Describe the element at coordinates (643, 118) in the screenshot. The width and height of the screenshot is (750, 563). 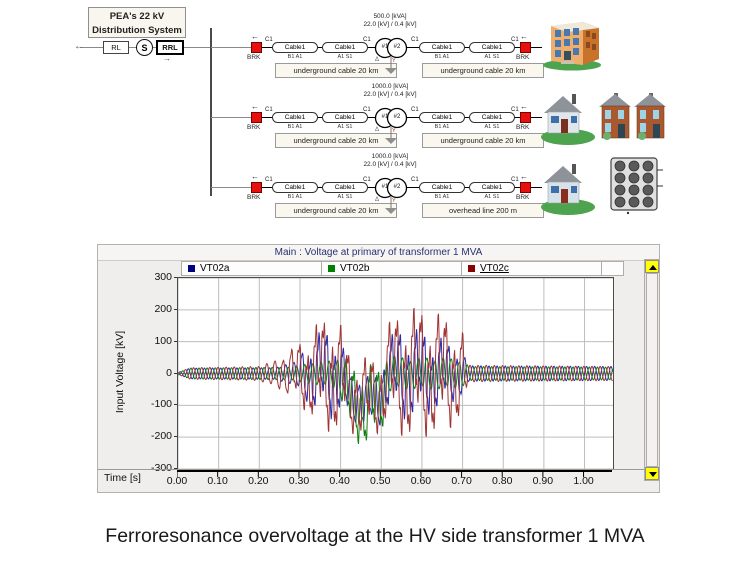
I see `houses-icon` at that location.